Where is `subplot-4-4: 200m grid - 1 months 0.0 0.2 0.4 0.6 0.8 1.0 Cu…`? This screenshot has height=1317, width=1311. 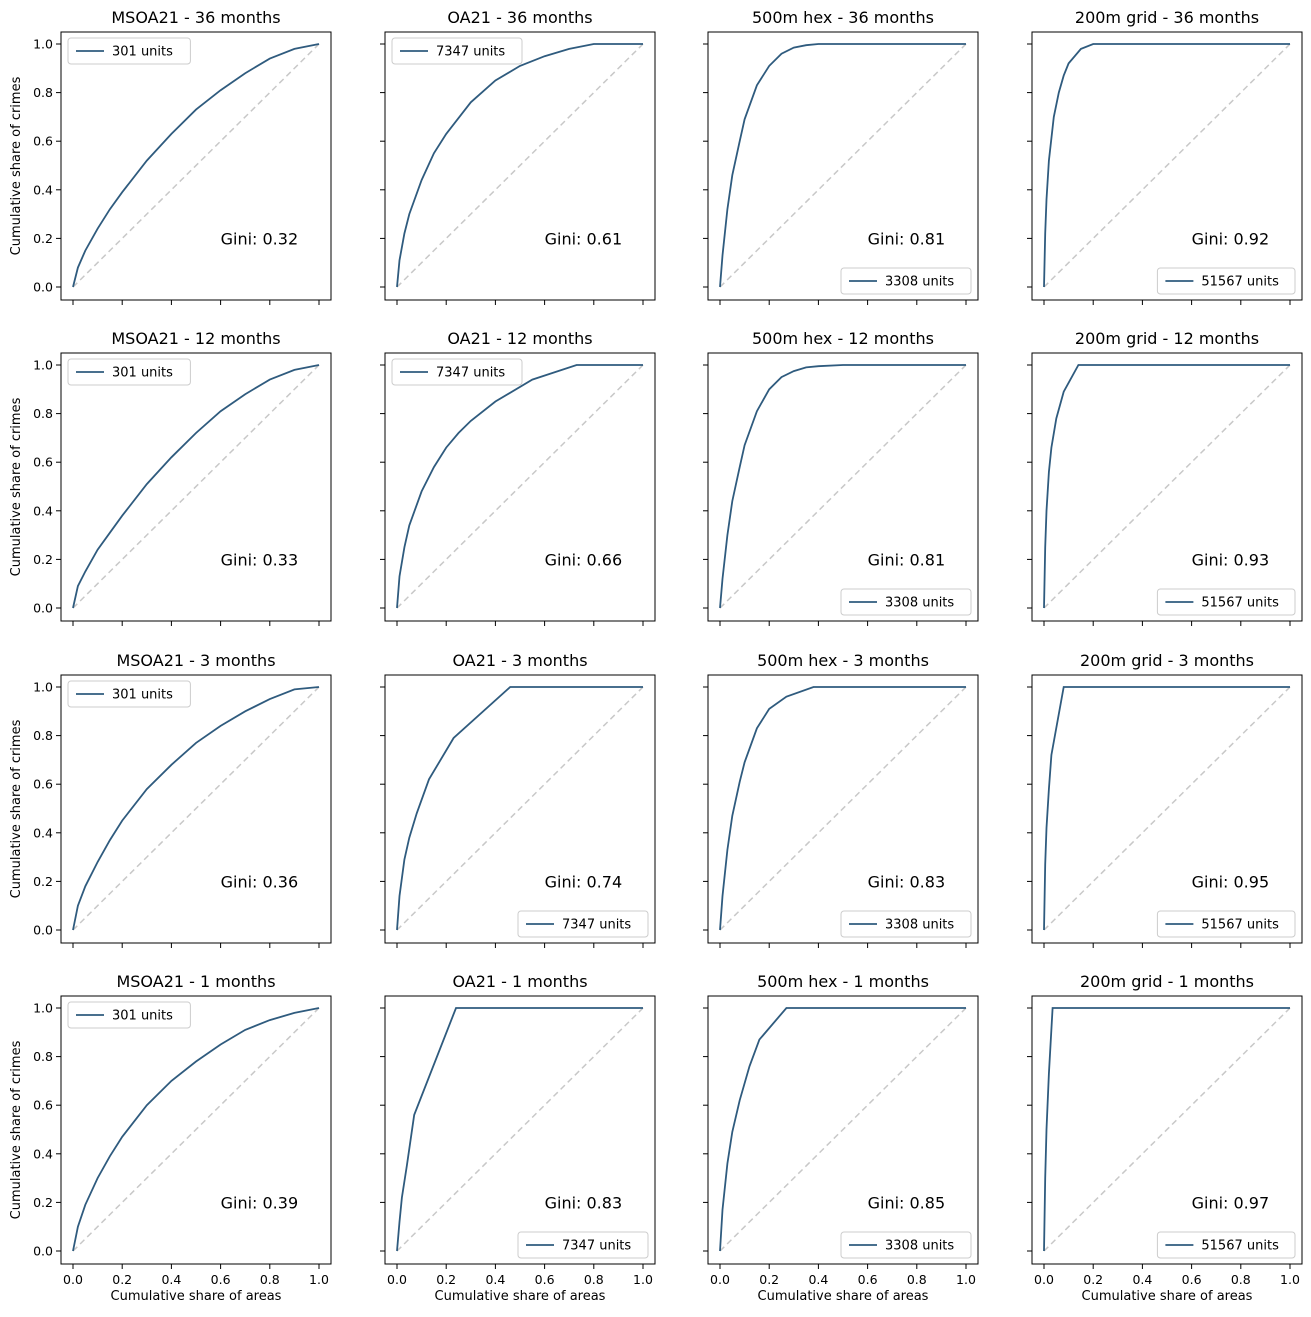
subplot-4-4: 200m grid - 1 months 0.0 0.2 0.4 0.6 0.8 1.0 Cu… is located at coordinates (1165, 1138).